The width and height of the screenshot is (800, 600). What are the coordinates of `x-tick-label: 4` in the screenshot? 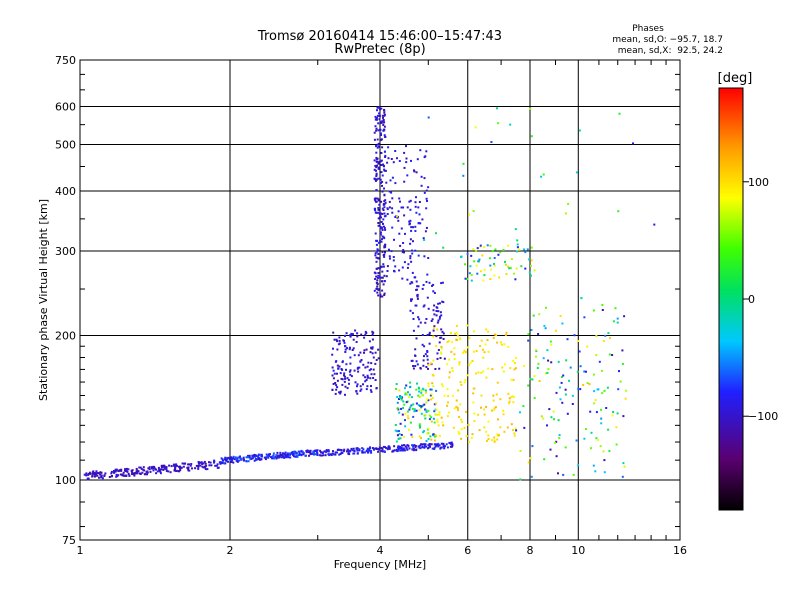 It's located at (380, 550).